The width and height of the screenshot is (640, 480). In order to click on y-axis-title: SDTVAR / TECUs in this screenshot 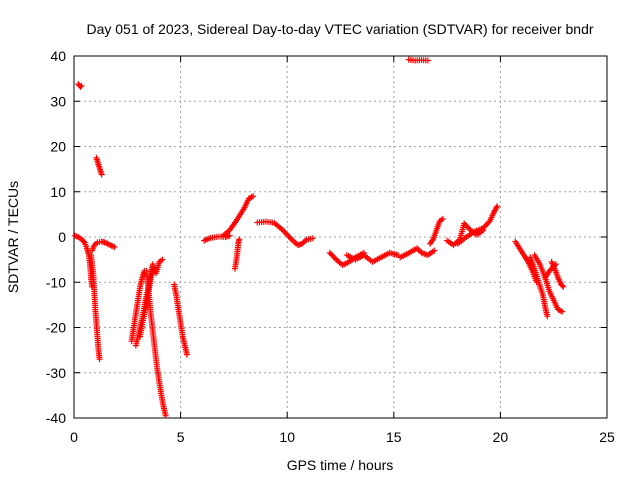, I will do `click(13, 237)`.